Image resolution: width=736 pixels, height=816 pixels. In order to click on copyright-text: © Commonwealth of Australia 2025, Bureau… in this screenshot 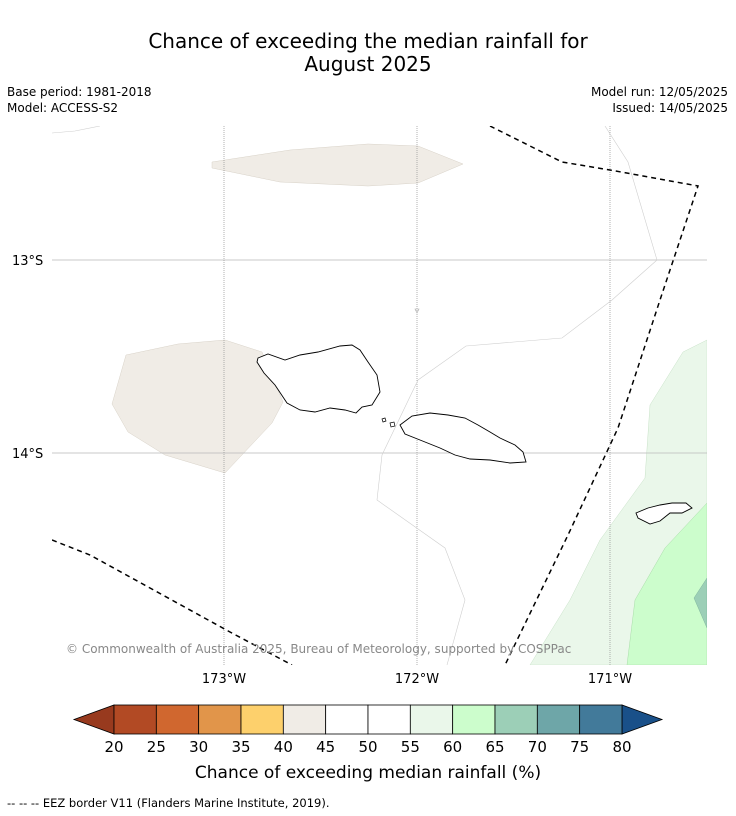, I will do `click(318, 649)`.